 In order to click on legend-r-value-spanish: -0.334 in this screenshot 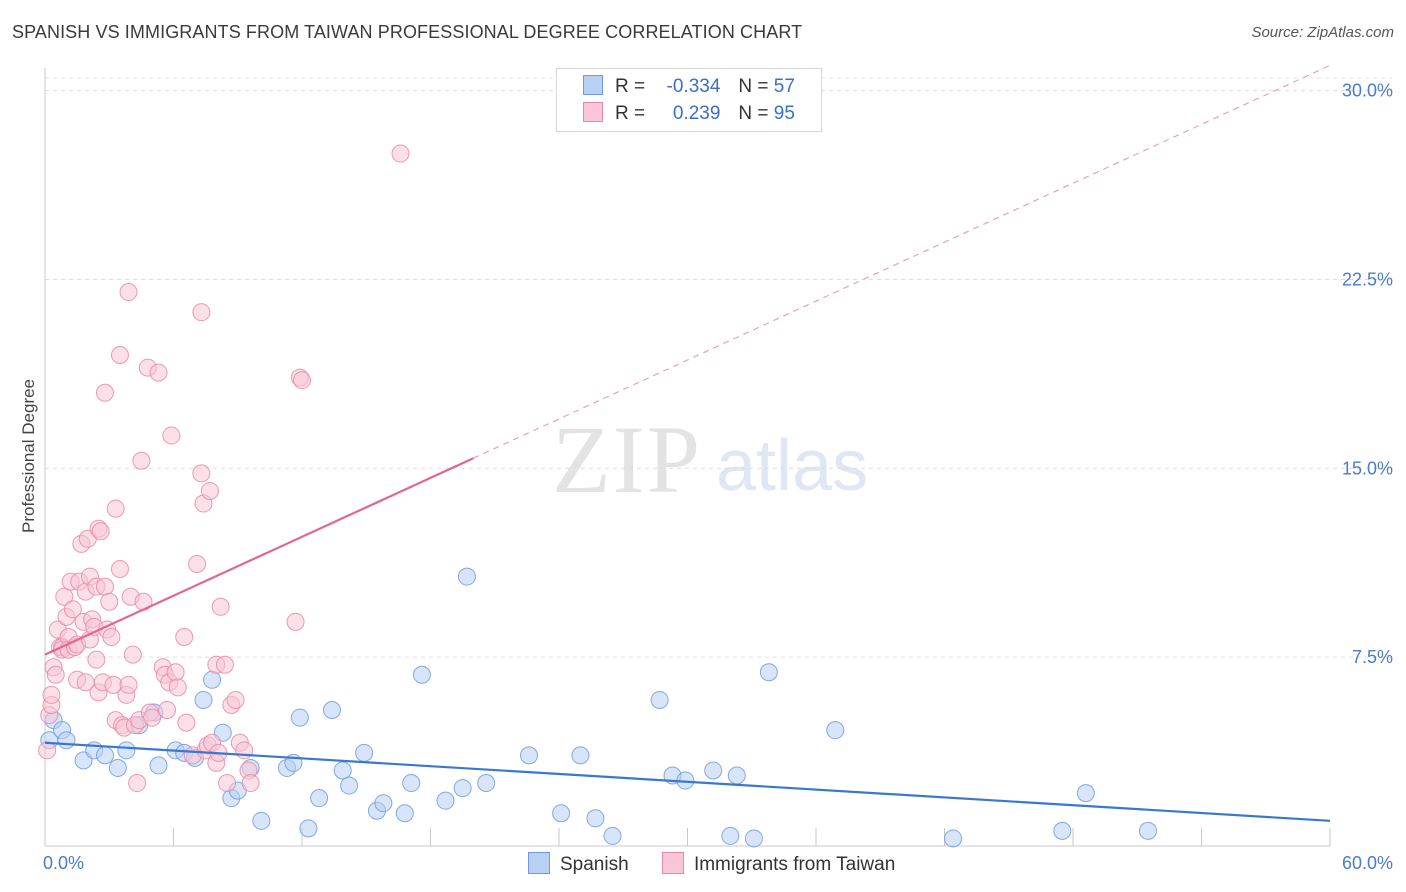, I will do `click(693, 86)`.